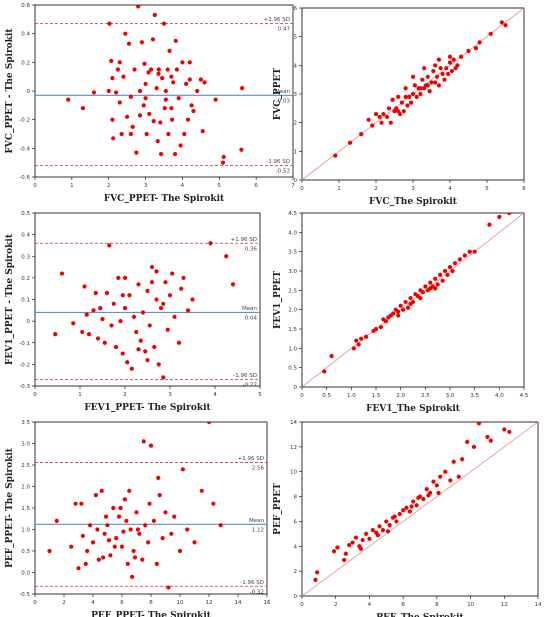  Describe the element at coordinates (10, 507) in the screenshot. I see `y-axis-label: PEF_PPET- The Spirokit` at that location.